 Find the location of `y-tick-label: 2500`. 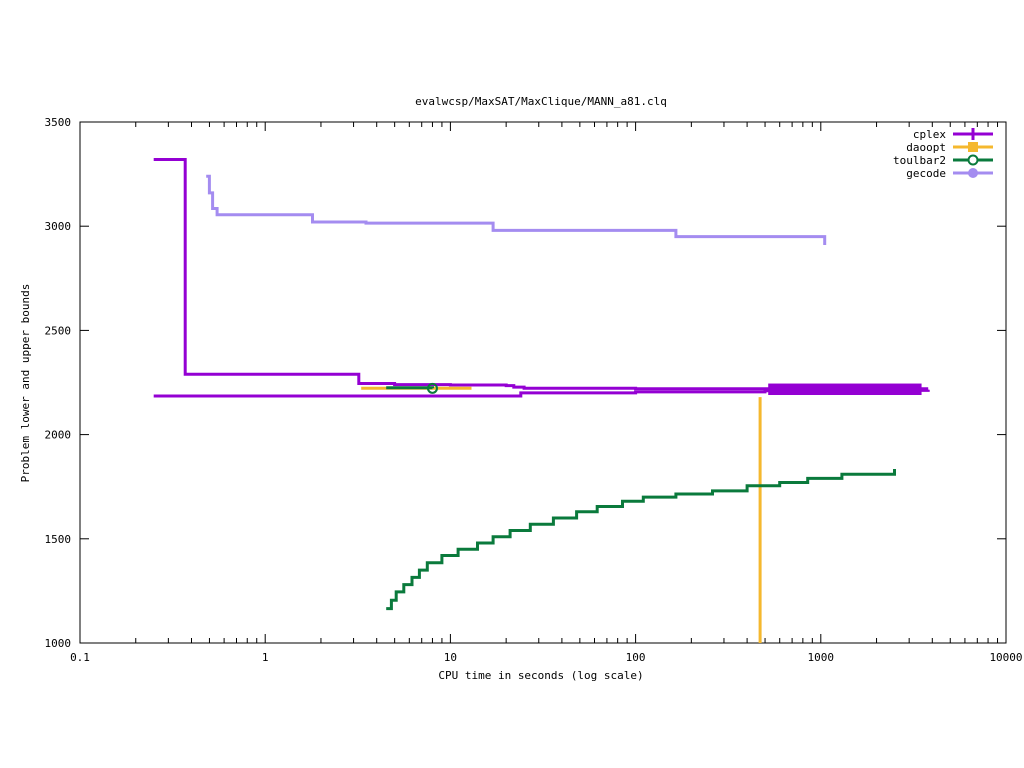

y-tick-label: 2500 is located at coordinates (58, 330).